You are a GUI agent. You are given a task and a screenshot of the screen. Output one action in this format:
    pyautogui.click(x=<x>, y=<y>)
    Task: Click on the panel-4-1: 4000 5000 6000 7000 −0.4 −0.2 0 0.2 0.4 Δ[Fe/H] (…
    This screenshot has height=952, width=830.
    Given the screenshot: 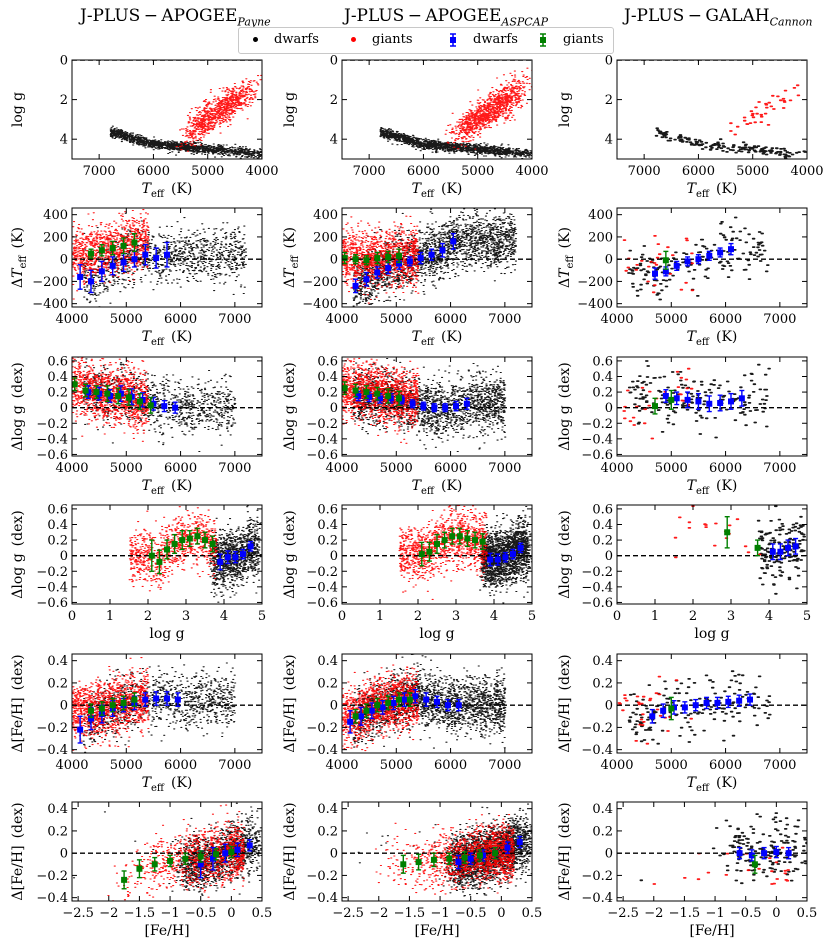 What is the action you would take?
    pyautogui.click(x=407, y=713)
    